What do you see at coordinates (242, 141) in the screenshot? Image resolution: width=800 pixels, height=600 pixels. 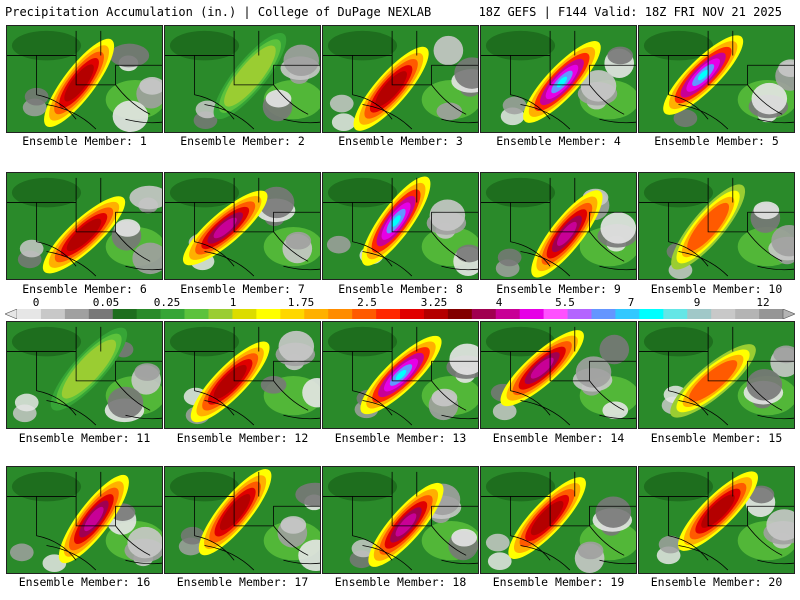 I see `ensemble-member-label: Ensemble Member: 2` at bounding box center [242, 141].